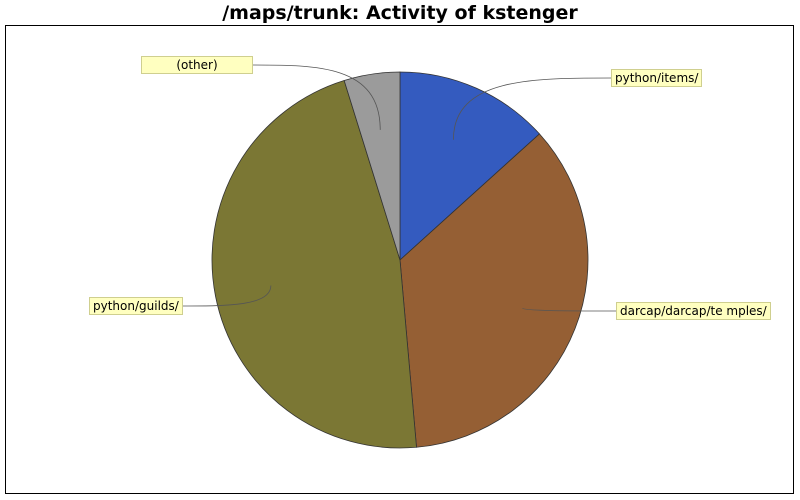  I want to click on chart-title: /maps/trunk: Activity of kstenger, so click(400, 13).